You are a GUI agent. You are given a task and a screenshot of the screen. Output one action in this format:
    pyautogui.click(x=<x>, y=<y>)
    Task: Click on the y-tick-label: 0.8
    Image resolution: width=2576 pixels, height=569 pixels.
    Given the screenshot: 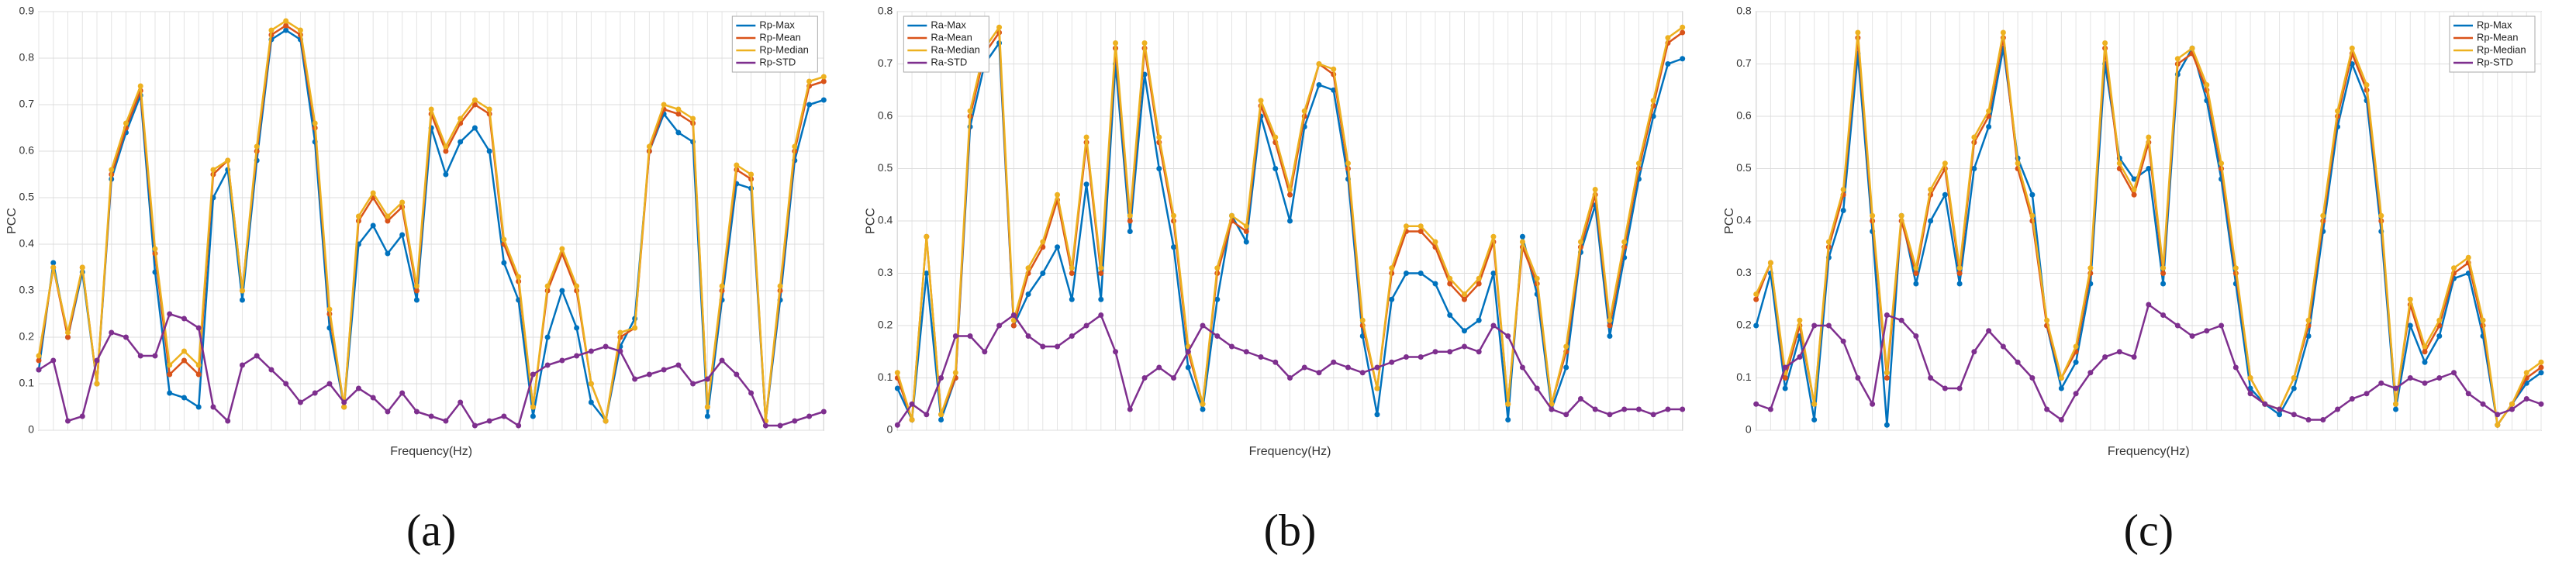 What is the action you would take?
    pyautogui.click(x=1744, y=11)
    